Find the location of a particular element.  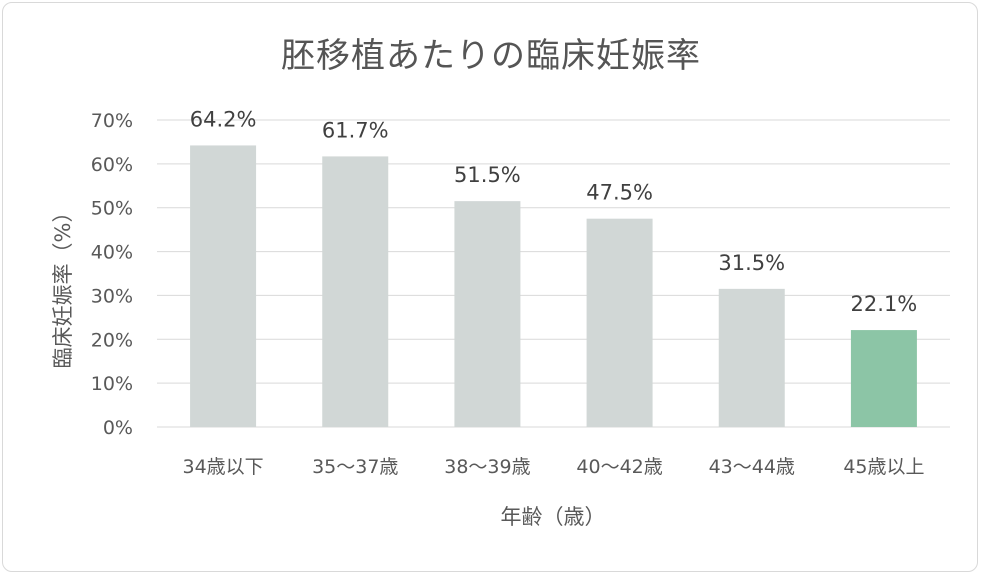

y-tick-label: 50% is located at coordinates (112, 209).